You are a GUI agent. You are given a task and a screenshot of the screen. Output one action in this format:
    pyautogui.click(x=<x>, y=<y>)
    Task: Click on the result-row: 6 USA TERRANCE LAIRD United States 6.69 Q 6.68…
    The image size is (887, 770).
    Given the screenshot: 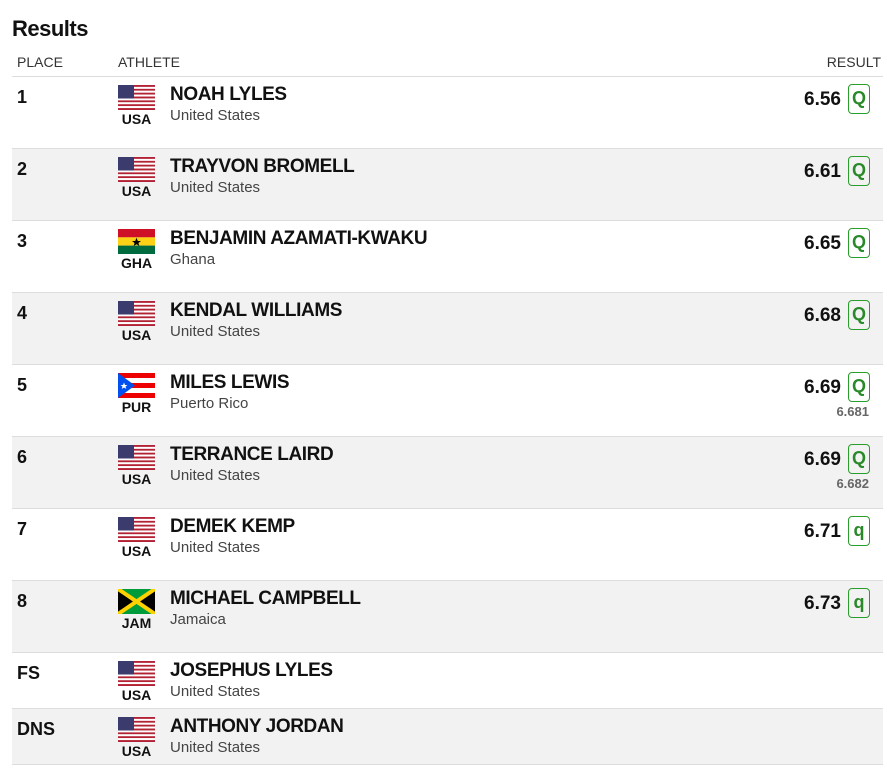 What is the action you would take?
    pyautogui.click(x=447, y=473)
    